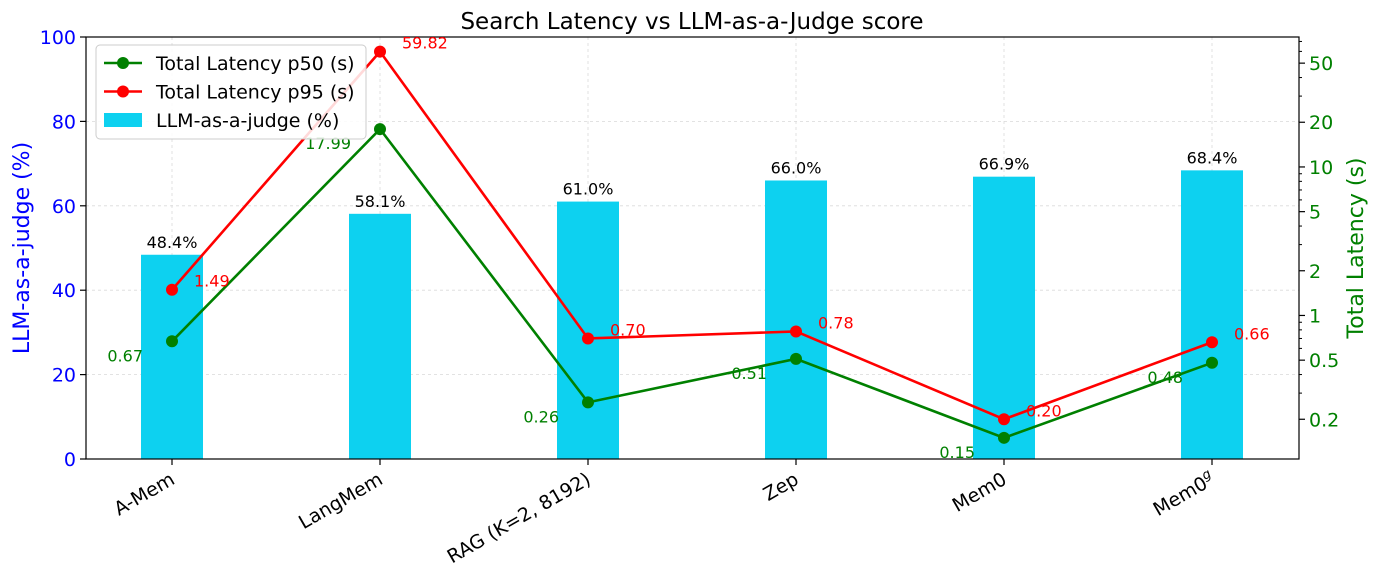 The height and width of the screenshot is (582, 1378). What do you see at coordinates (588, 189) in the screenshot?
I see `bar-value-label: 61.0%` at bounding box center [588, 189].